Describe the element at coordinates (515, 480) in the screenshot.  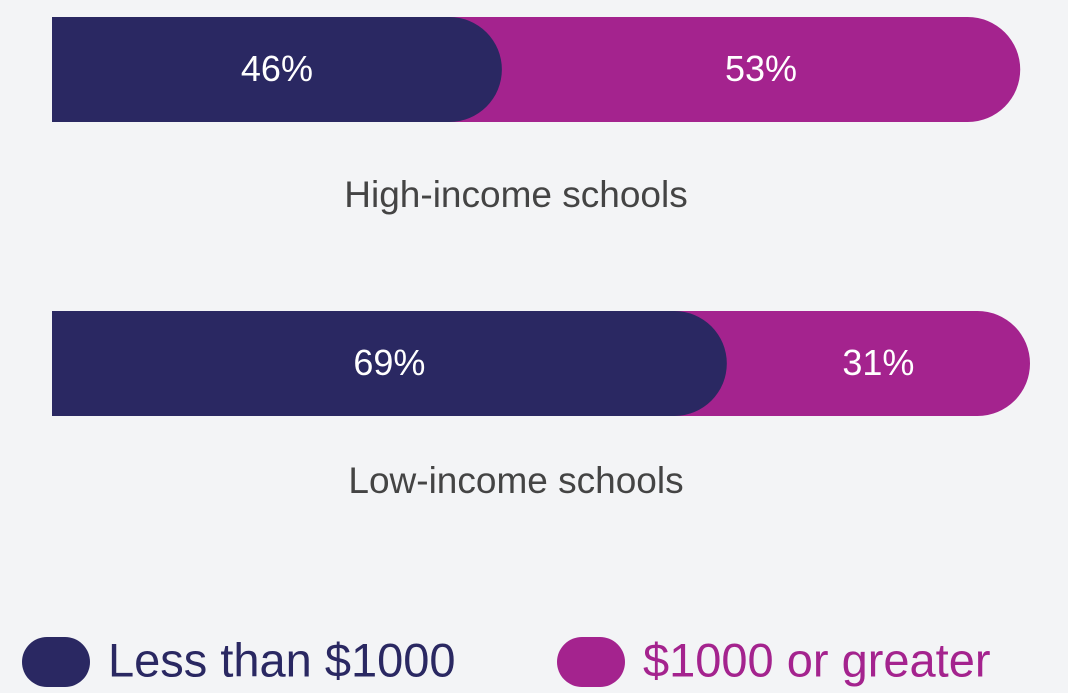
I see `category-label: Low-income schools` at that location.